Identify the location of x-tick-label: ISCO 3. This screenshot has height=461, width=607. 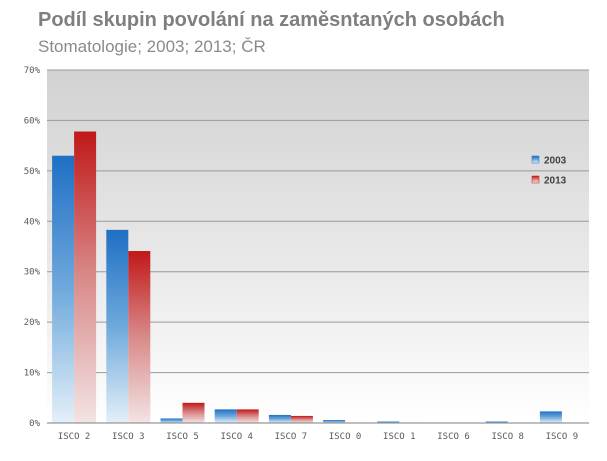
(128, 437).